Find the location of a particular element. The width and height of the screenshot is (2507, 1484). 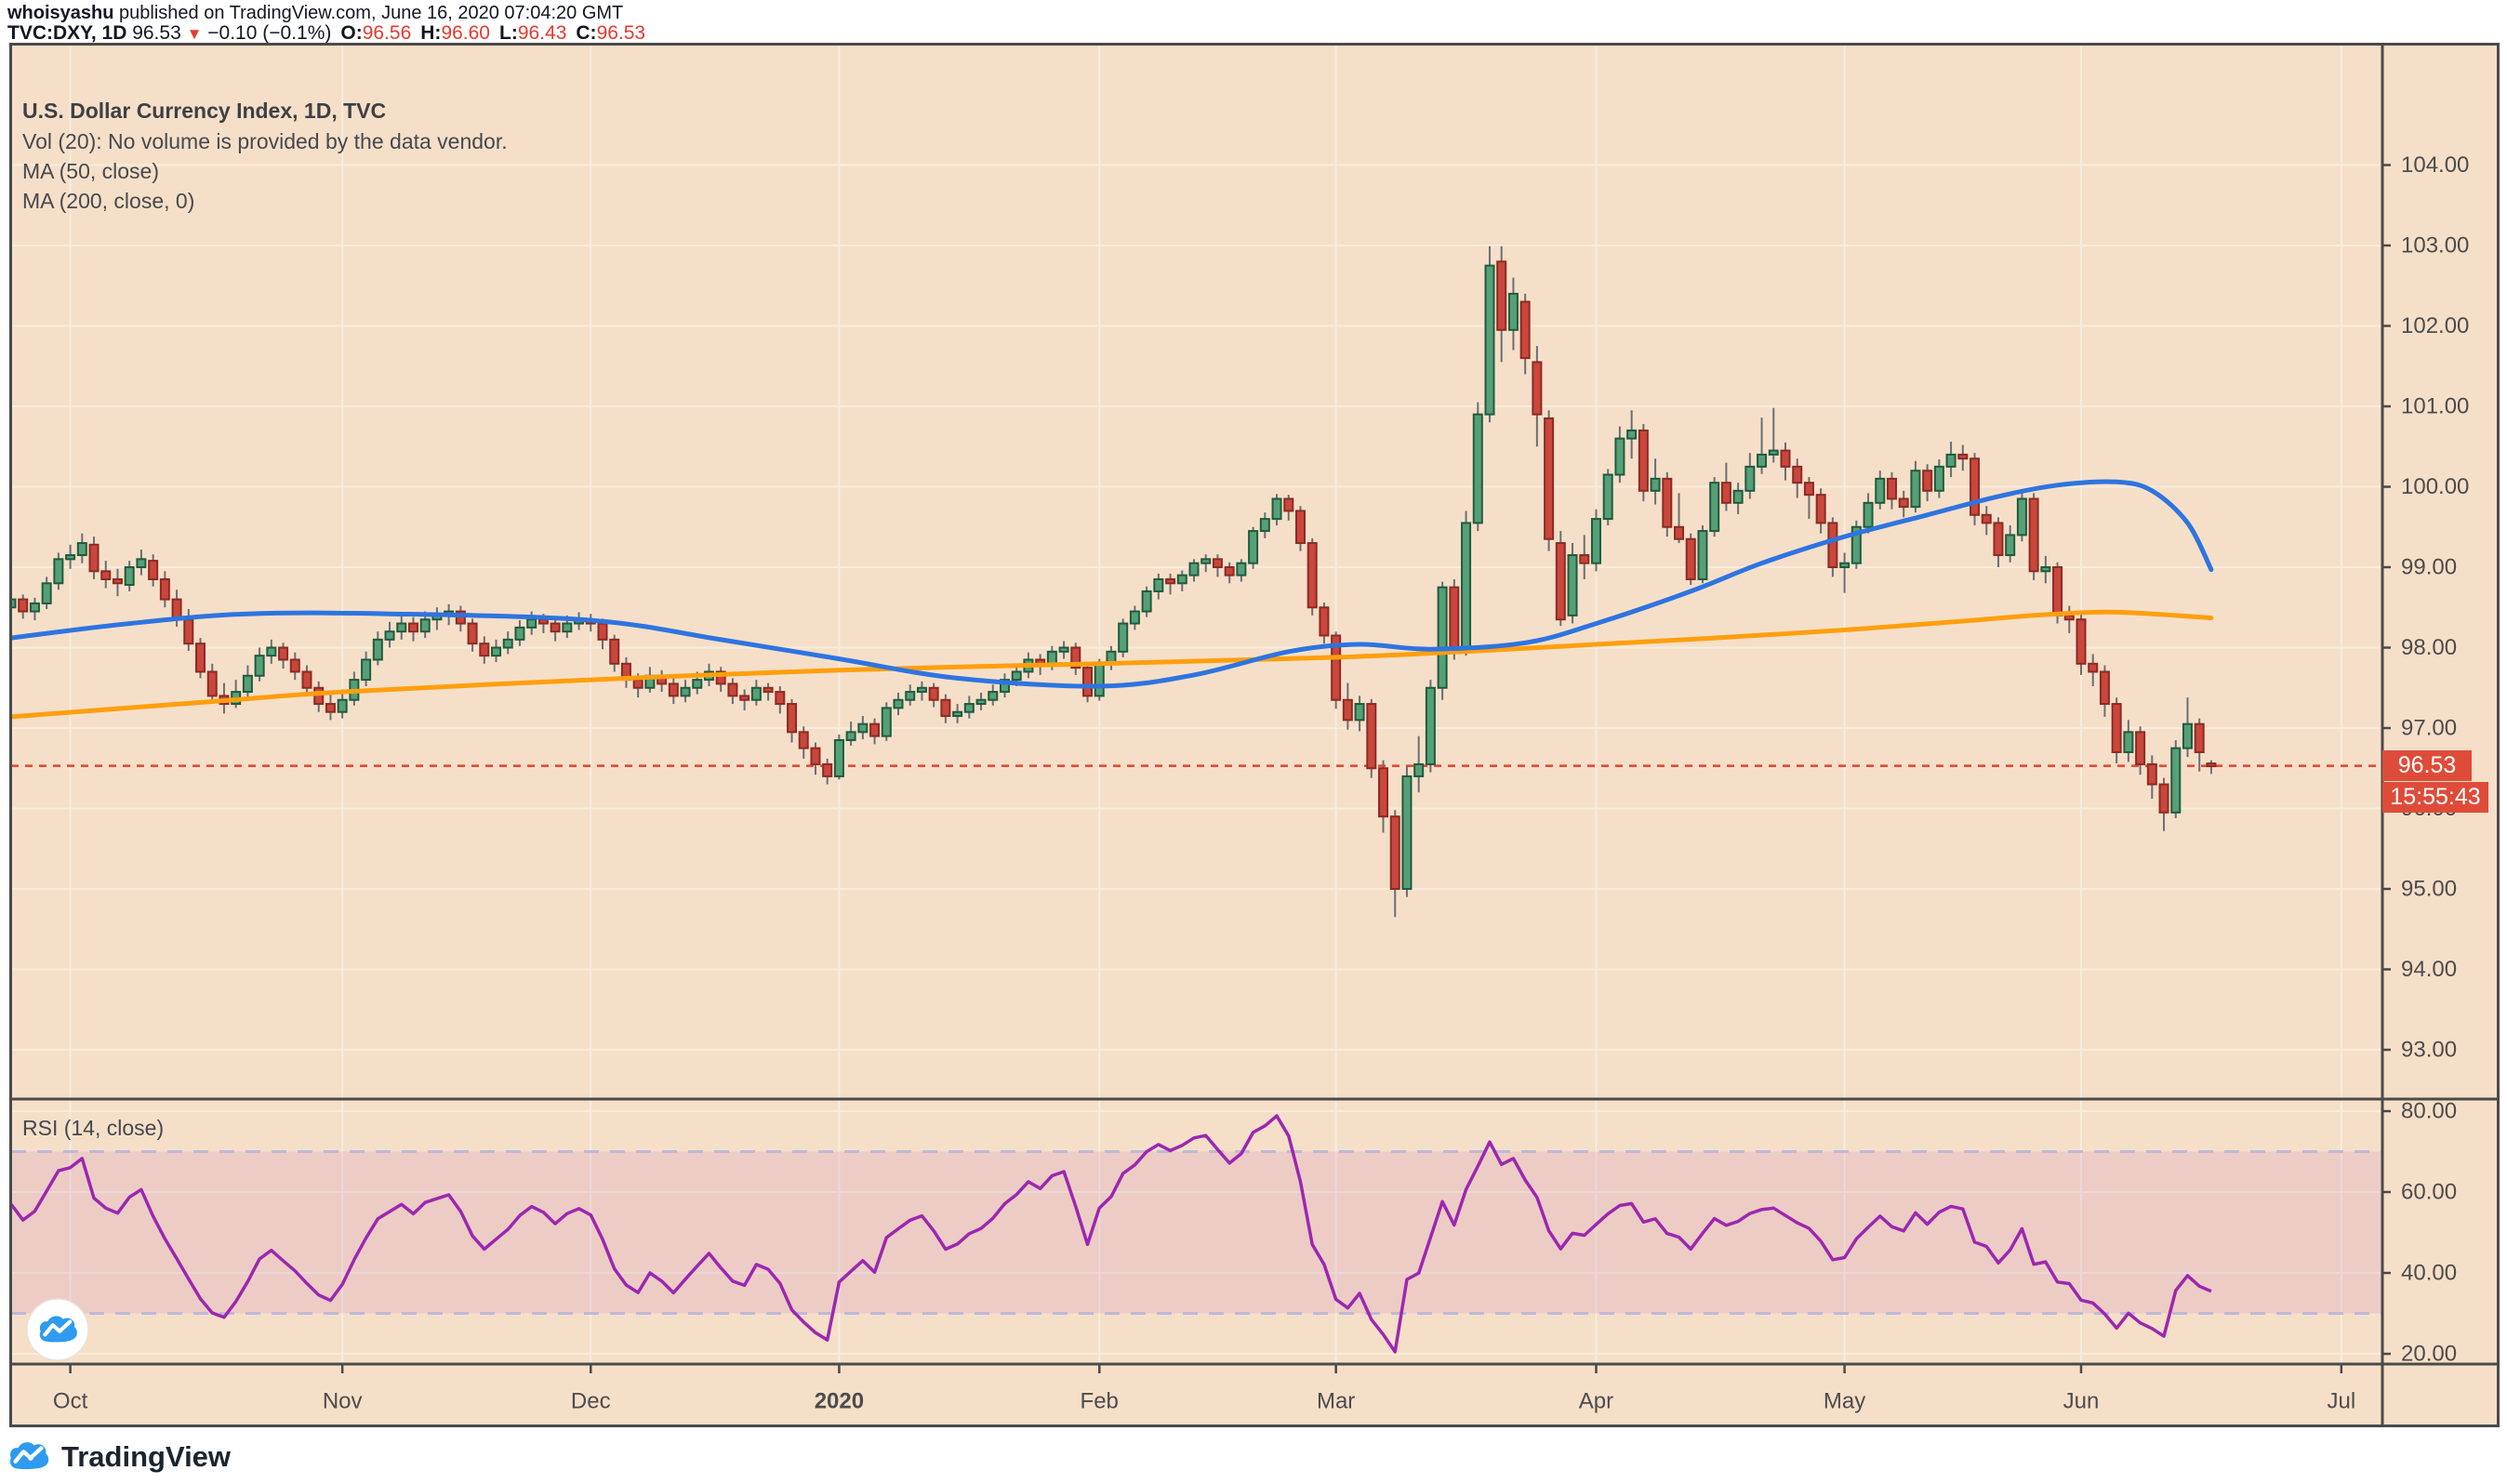

time-axis-labels: Oct Nov Dec 2020 Feb Mar Apr May Jun Jul is located at coordinates (1204, 1389).